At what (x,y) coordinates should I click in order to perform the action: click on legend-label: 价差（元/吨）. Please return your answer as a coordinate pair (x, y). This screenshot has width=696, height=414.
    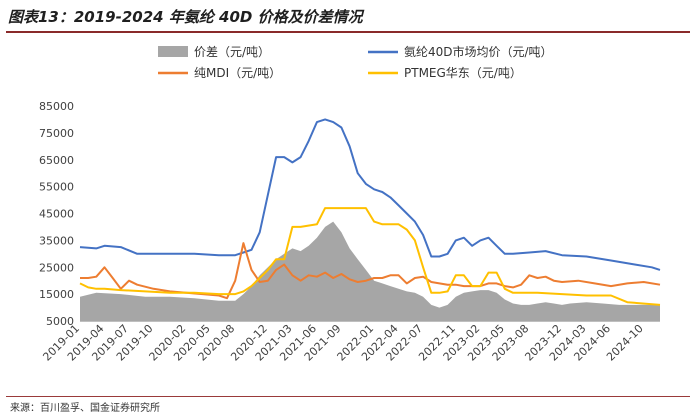
    Looking at the image, I should click on (232, 52).